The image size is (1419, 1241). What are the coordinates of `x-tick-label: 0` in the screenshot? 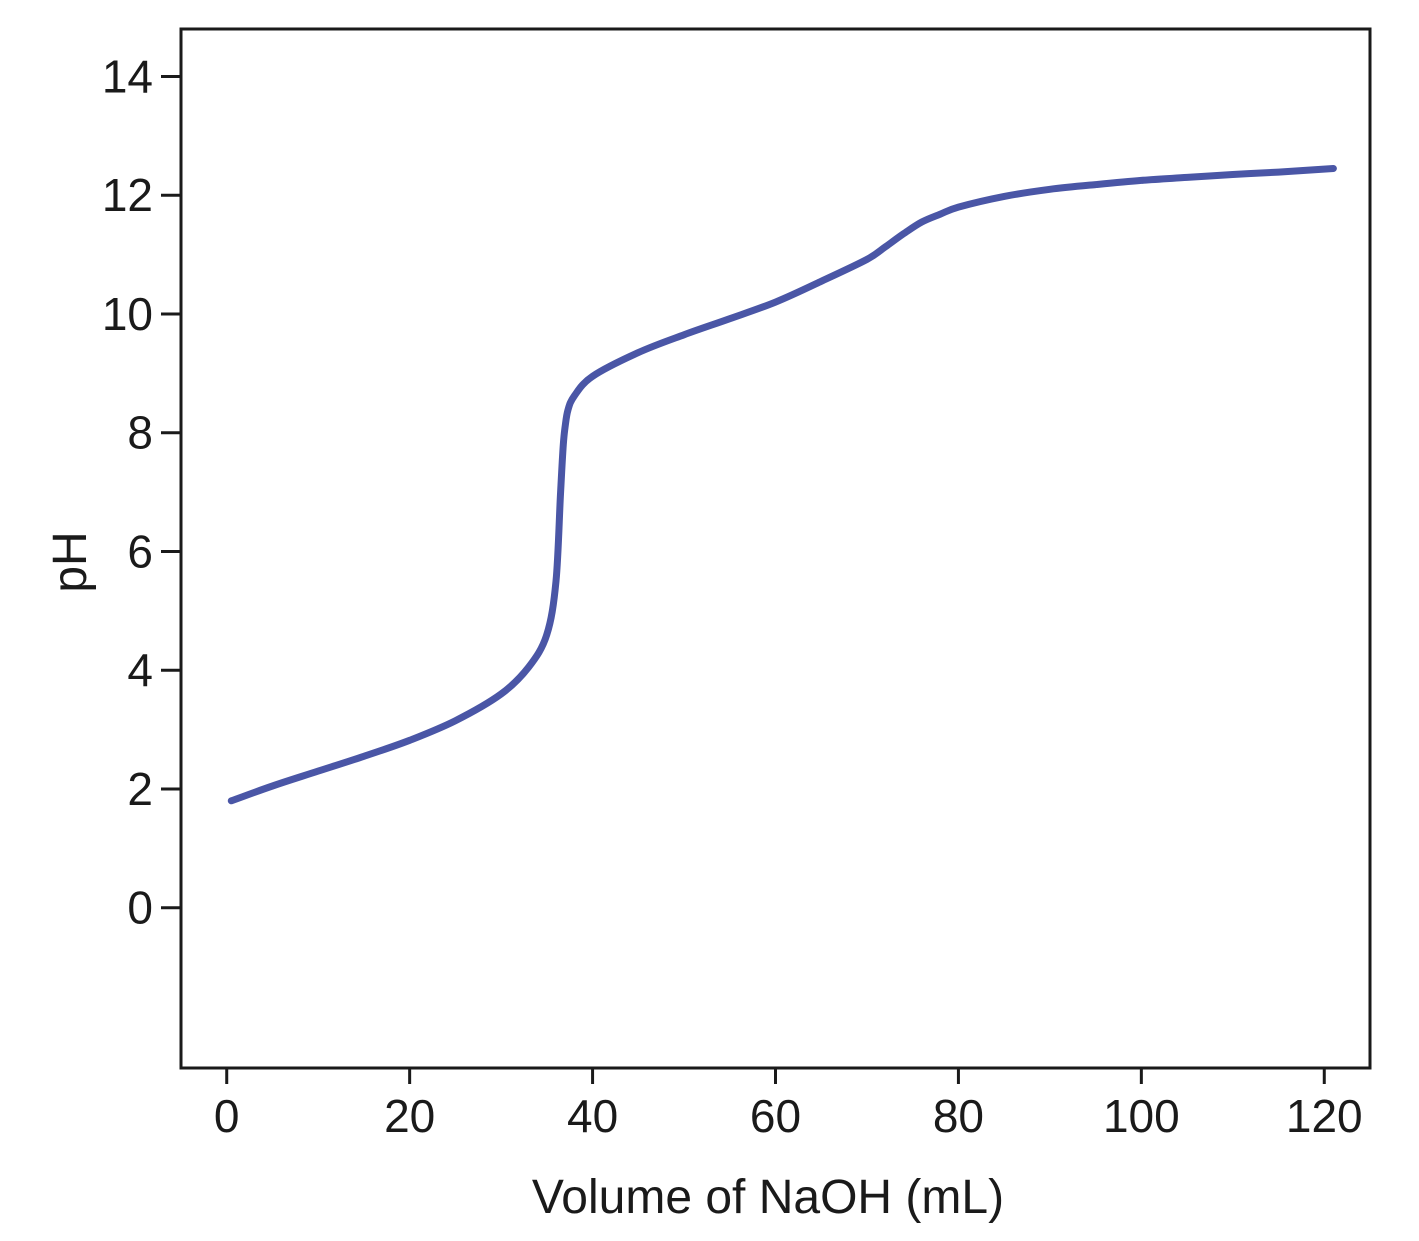 It's located at (227, 1116).